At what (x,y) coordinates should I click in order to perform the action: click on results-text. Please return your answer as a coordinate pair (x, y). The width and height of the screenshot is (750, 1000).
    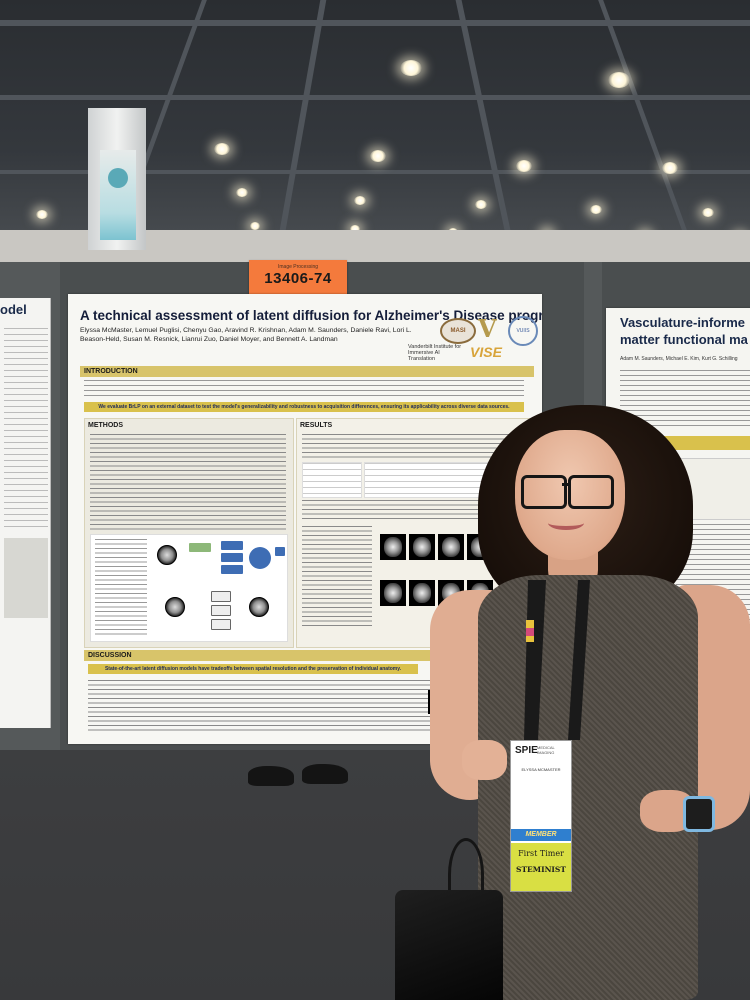
    Looking at the image, I should click on (412, 446).